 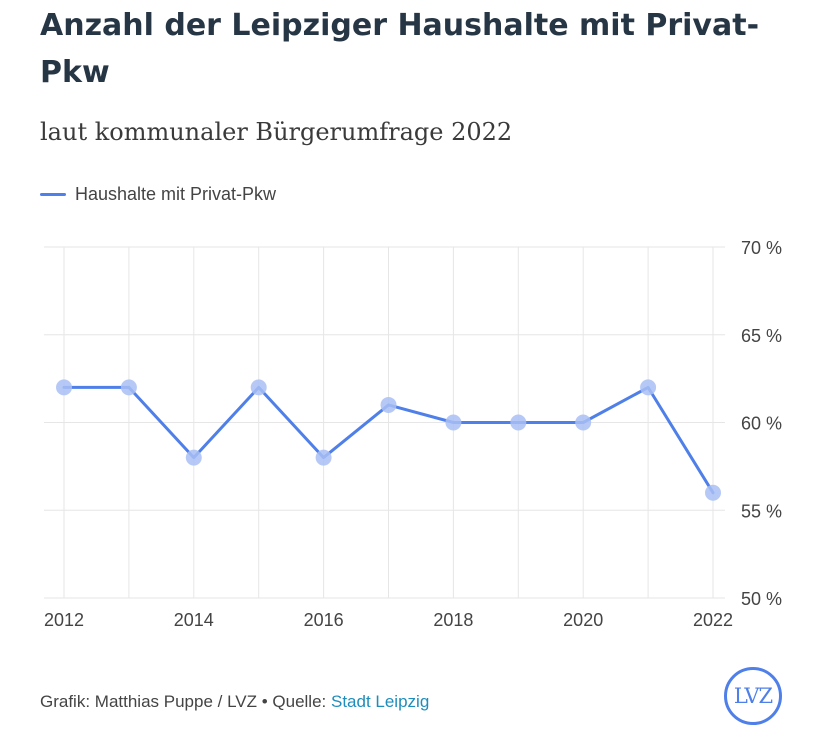 I want to click on x-tick-label: 2022, so click(x=713, y=620).